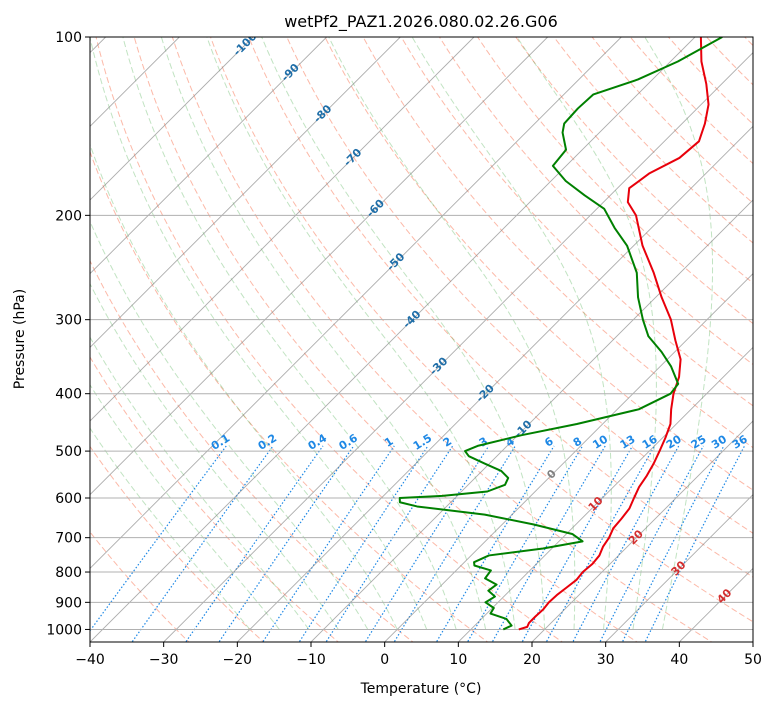 The width and height of the screenshot is (775, 708). What do you see at coordinates (20, 339) in the screenshot?
I see `y-axis-title: Pressure (hPa)` at bounding box center [20, 339].